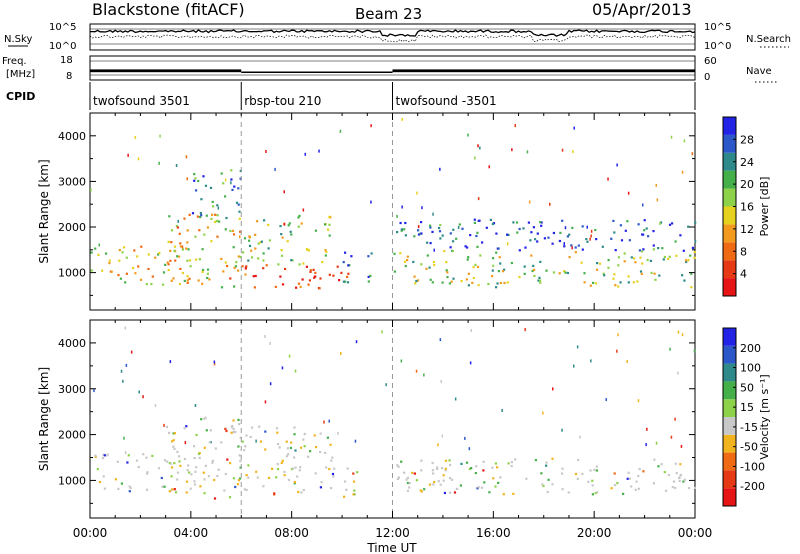 The width and height of the screenshot is (800, 554). I want to click on colorbar-tick-label: 24, so click(747, 162).